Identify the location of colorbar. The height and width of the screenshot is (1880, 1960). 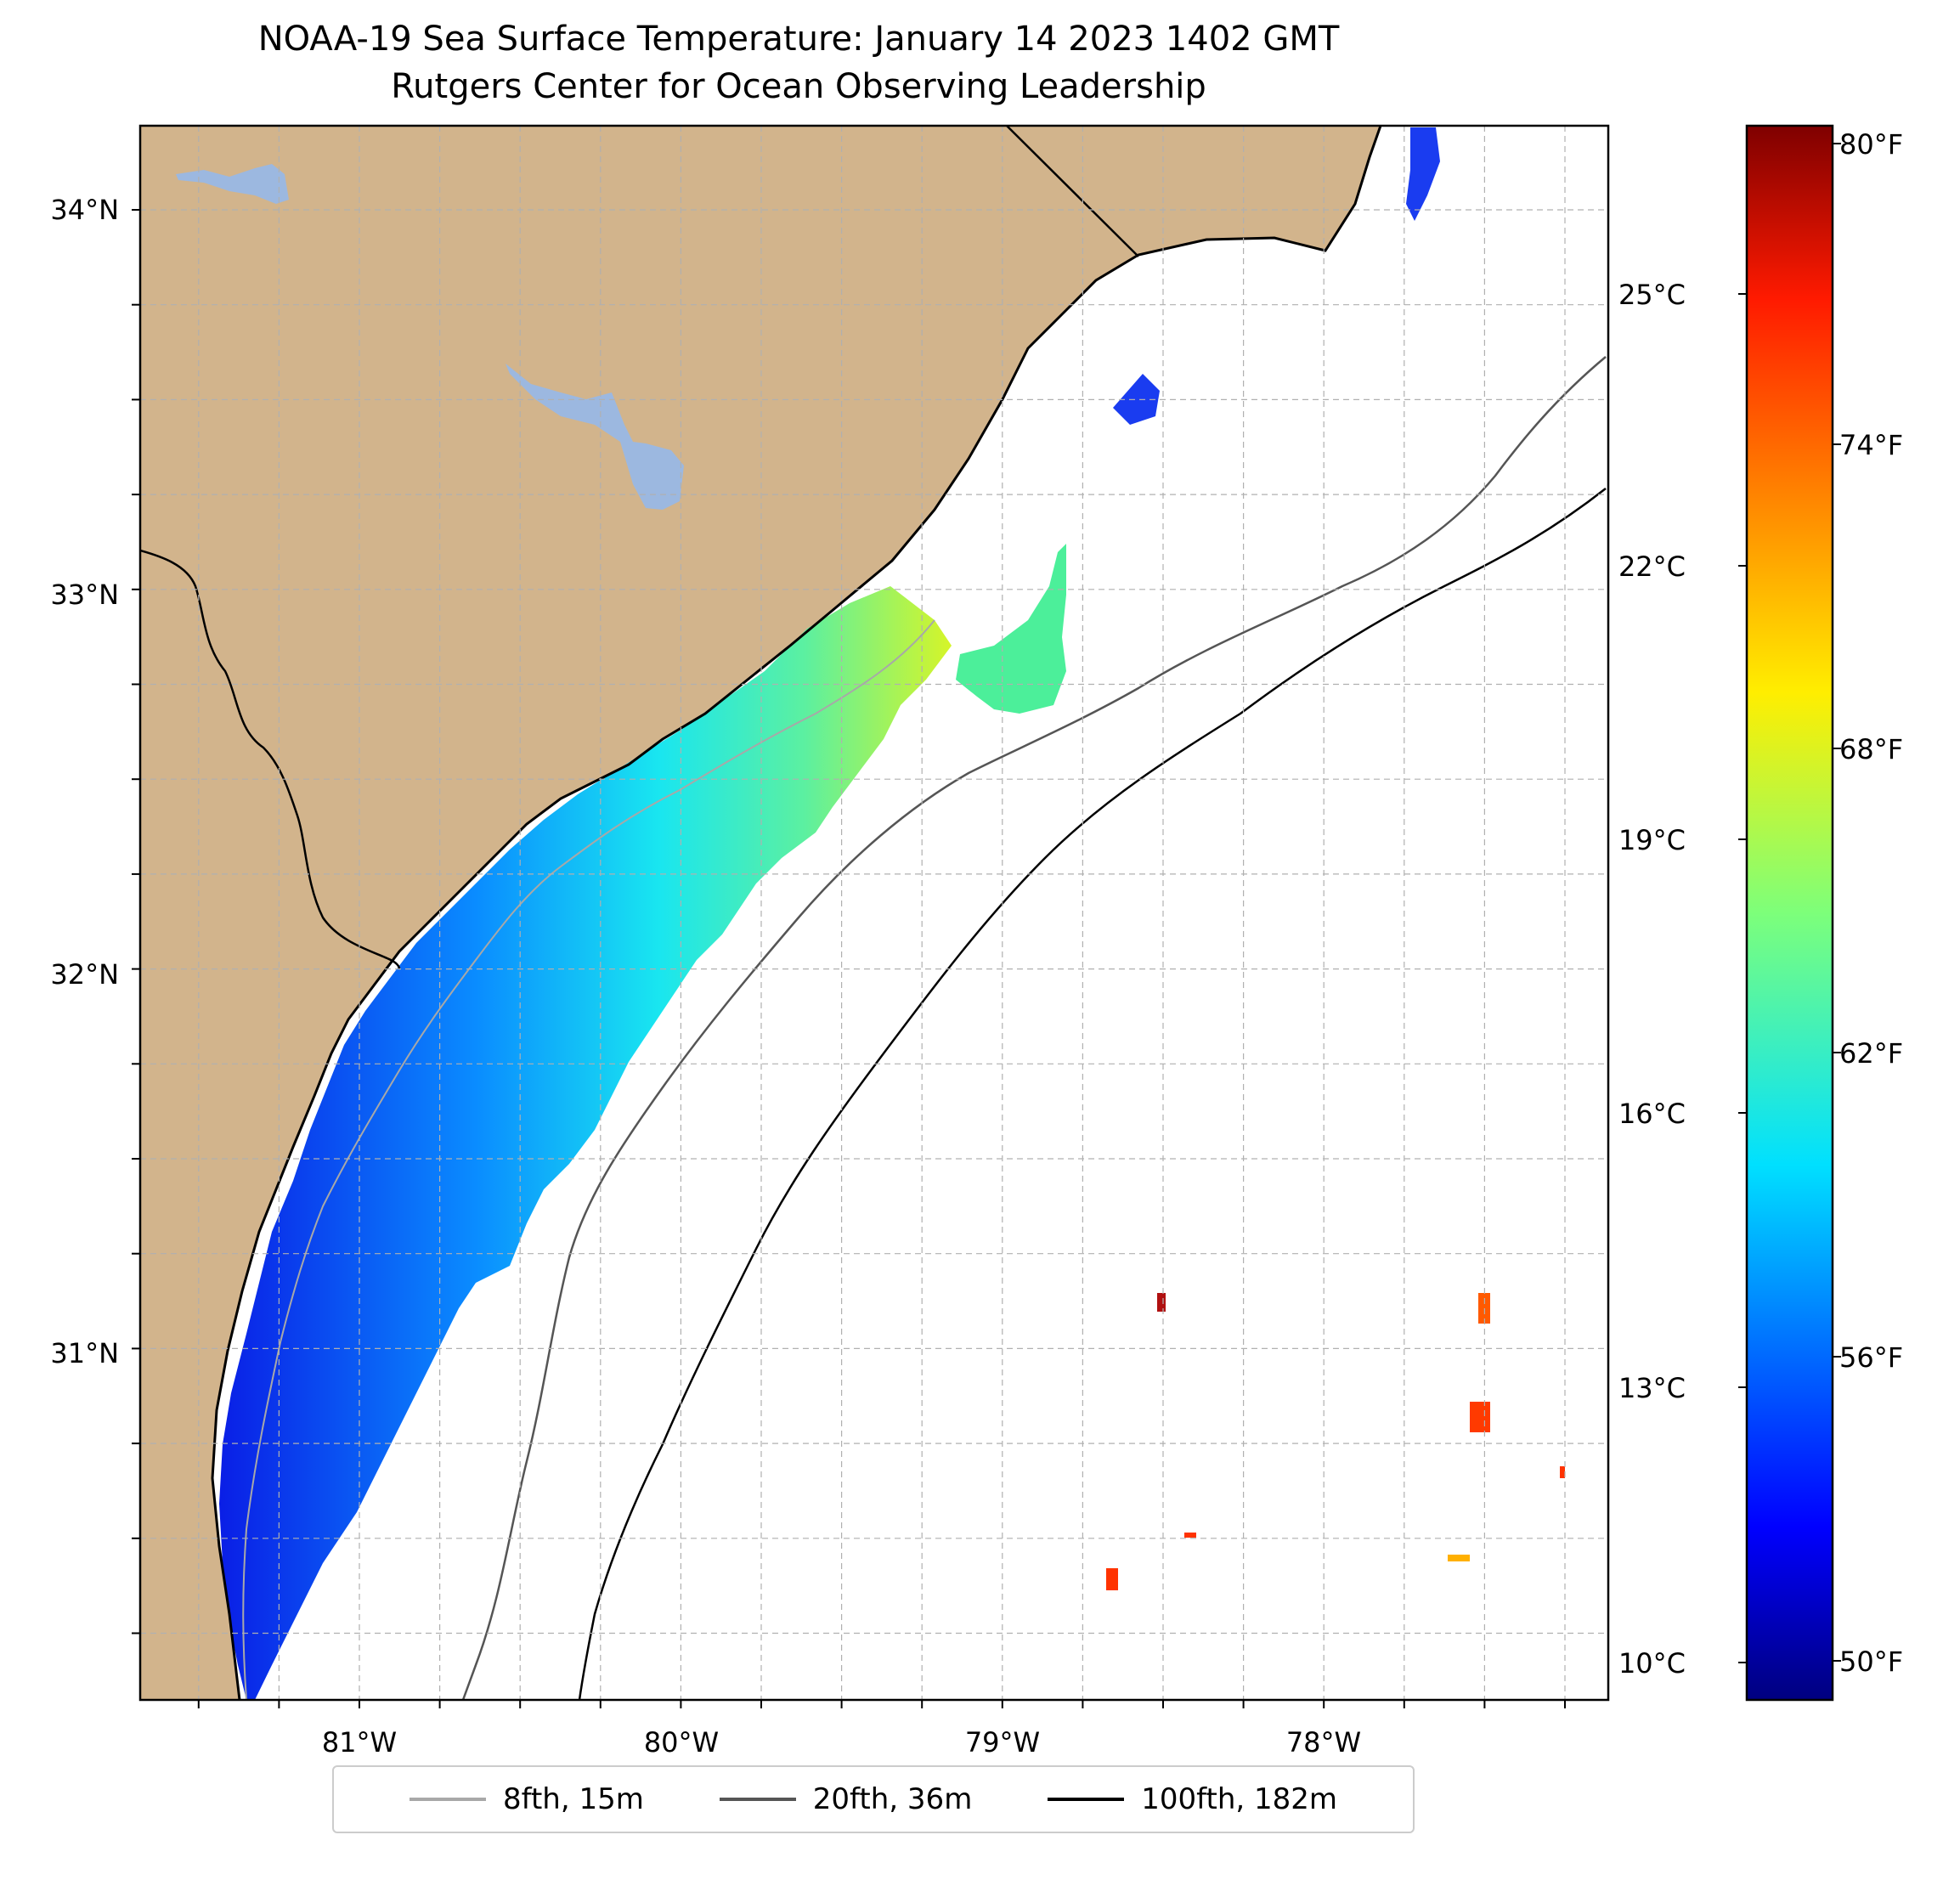
(1790, 913).